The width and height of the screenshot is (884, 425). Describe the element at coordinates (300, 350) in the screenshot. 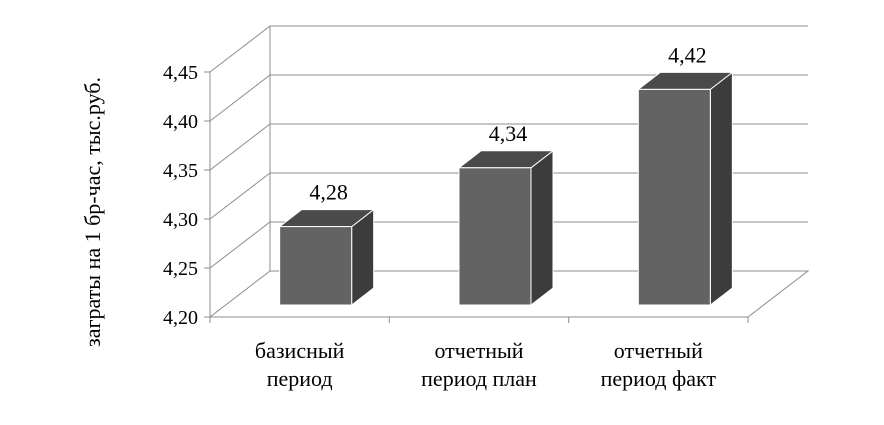

I see `x-tick-label: базисный` at that location.